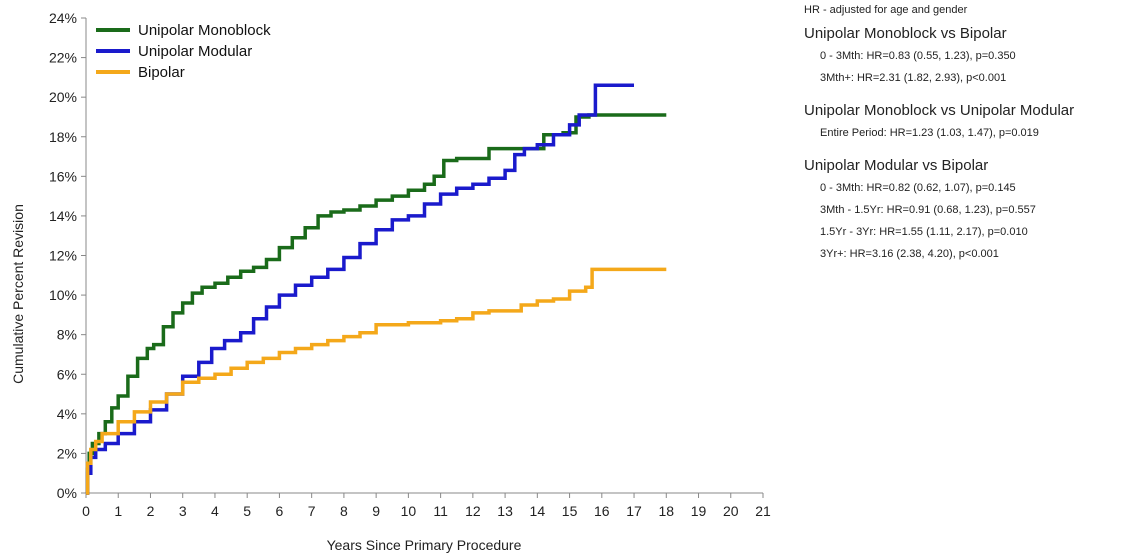 The height and width of the screenshot is (557, 1123). What do you see at coordinates (634, 511) in the screenshot?
I see `x-tick-label: 17` at bounding box center [634, 511].